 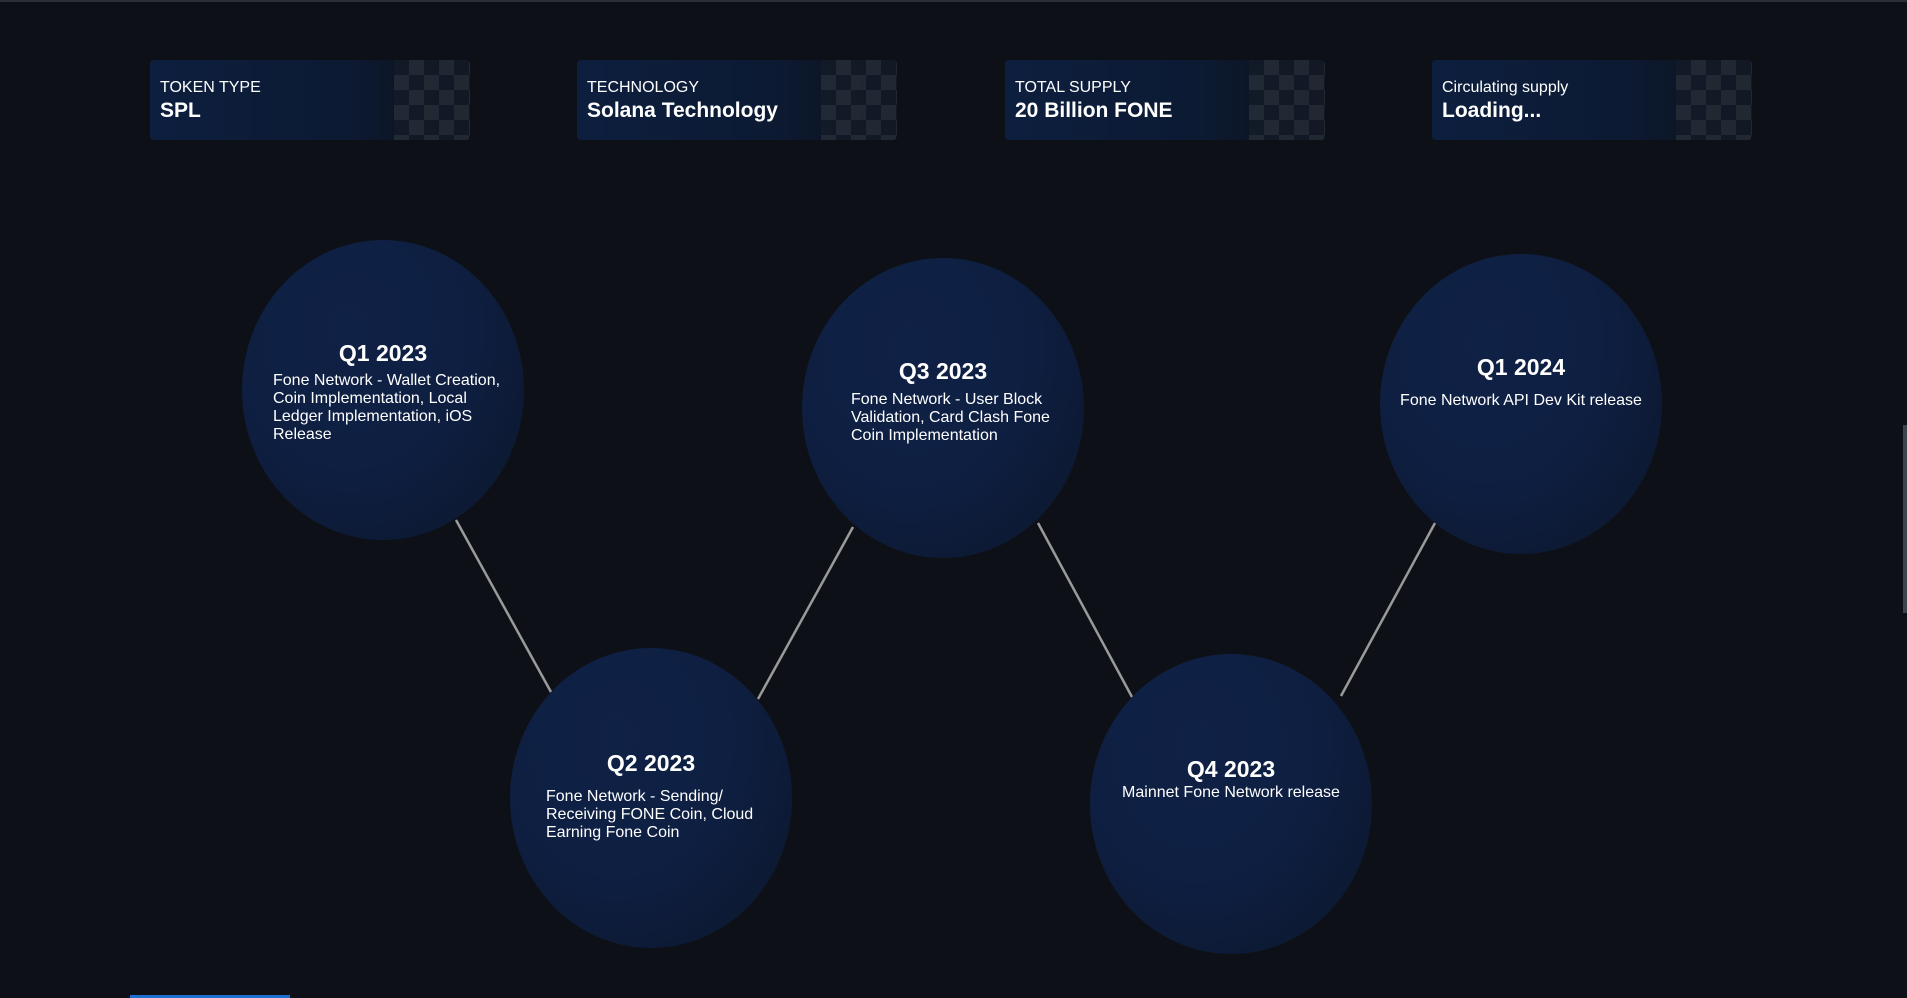 What do you see at coordinates (310, 100) in the screenshot?
I see `stat-card-token-type: TOKEN TYPE SPL` at bounding box center [310, 100].